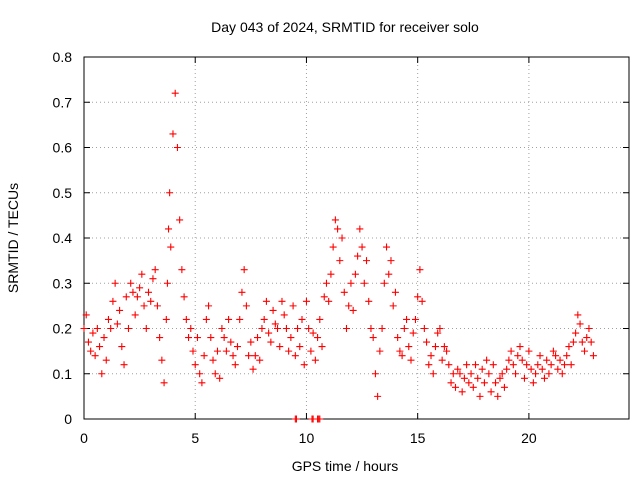 The image size is (640, 480). Describe the element at coordinates (13, 238) in the screenshot. I see `y-axis-label: SRMTID / TECUs` at that location.